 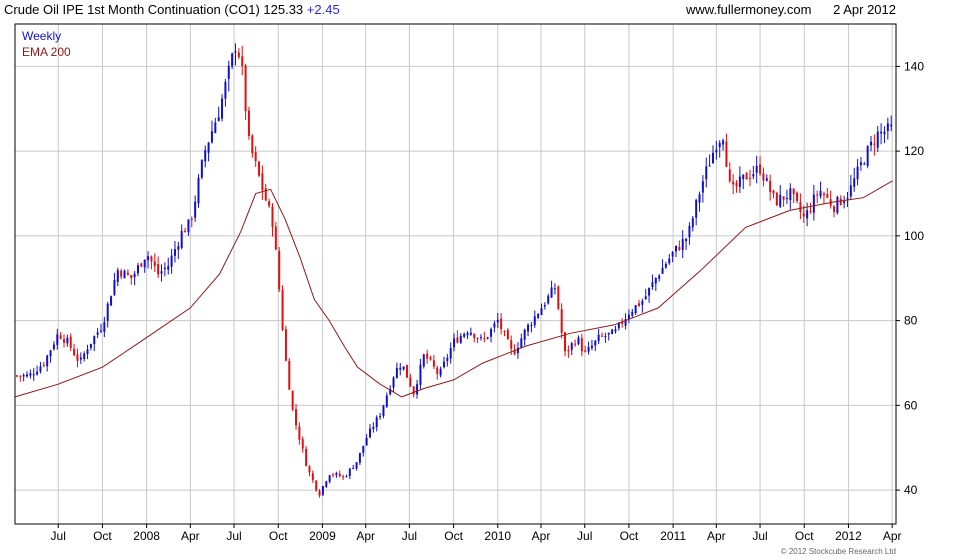 I want to click on x-tick-label: 2010, so click(x=497, y=536).